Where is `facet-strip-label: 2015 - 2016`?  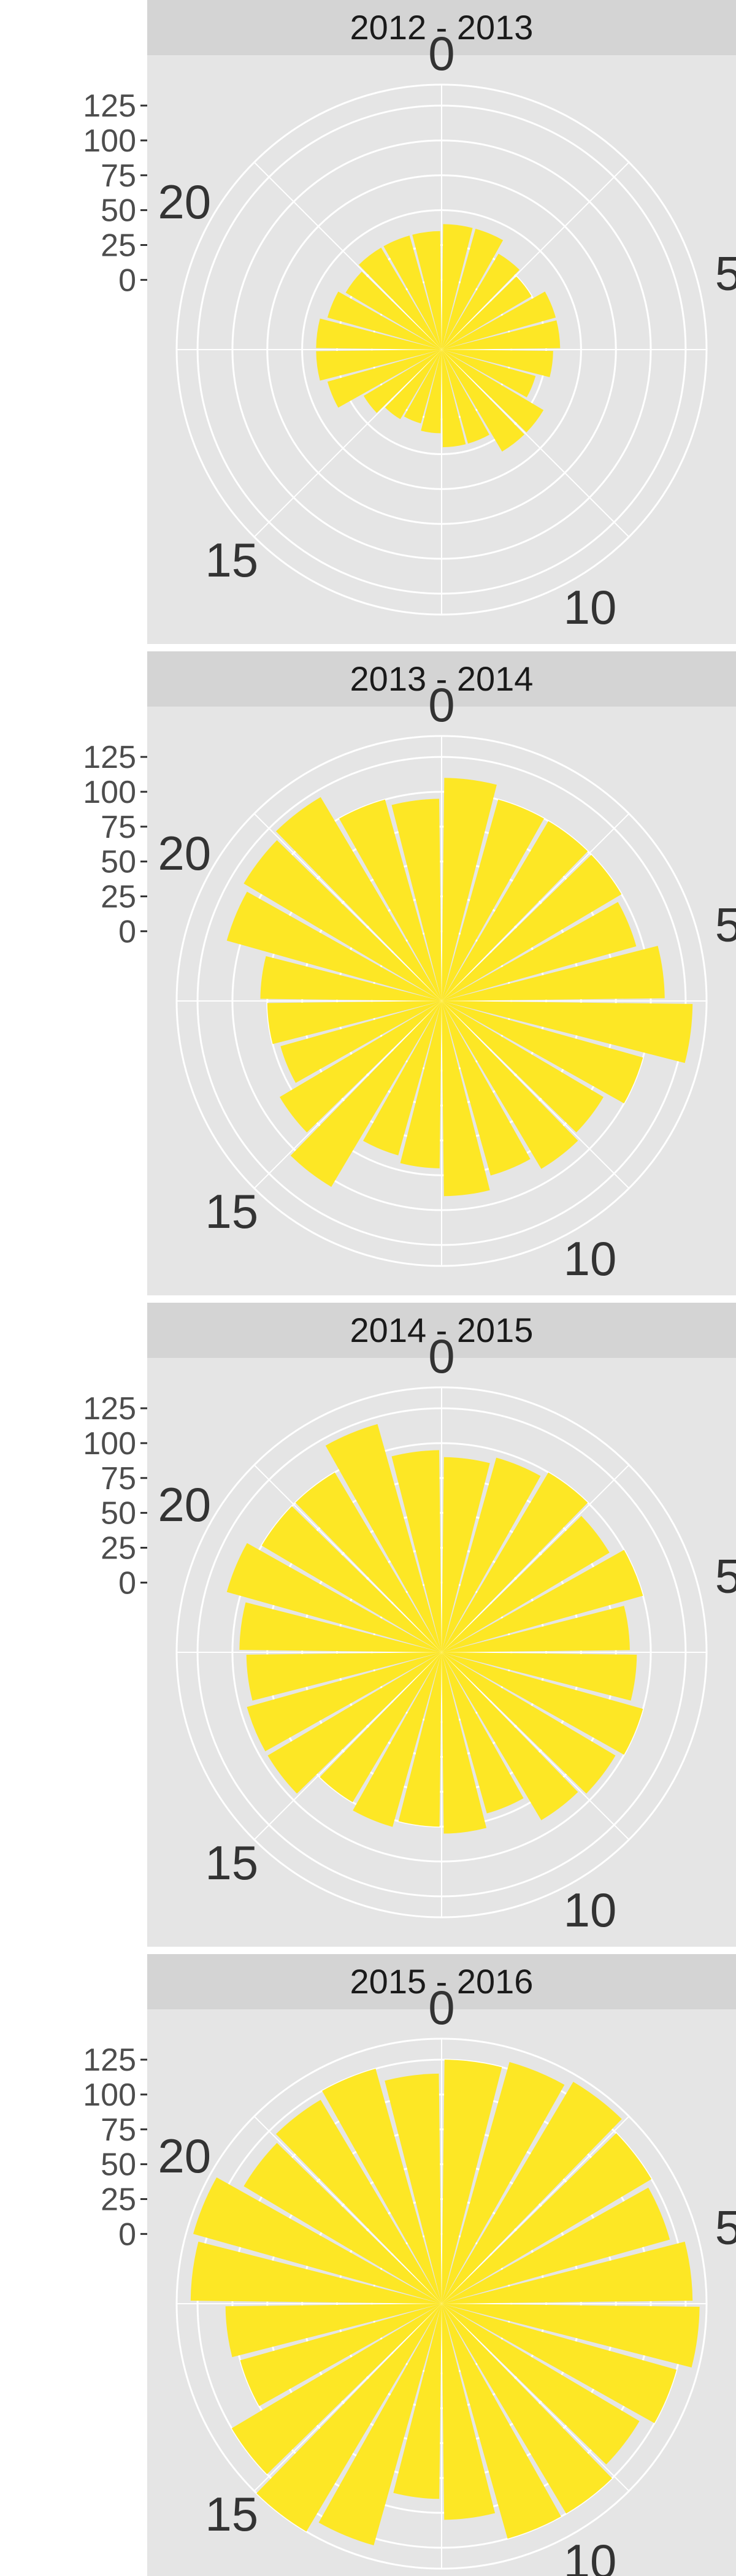 facet-strip-label: 2015 - 2016 is located at coordinates (442, 1981).